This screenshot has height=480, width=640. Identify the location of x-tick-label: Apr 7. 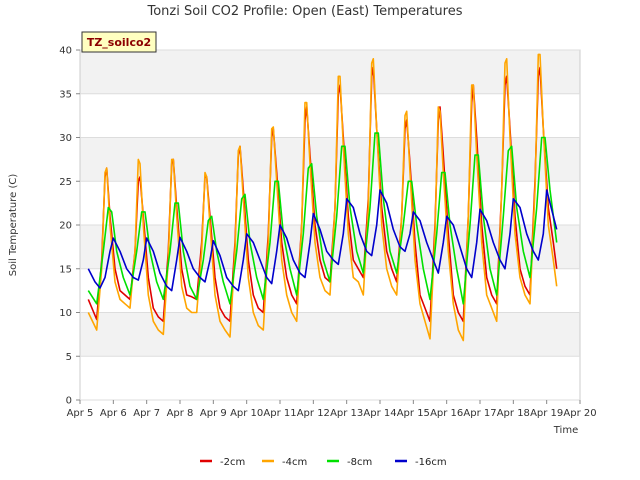
(146, 413).